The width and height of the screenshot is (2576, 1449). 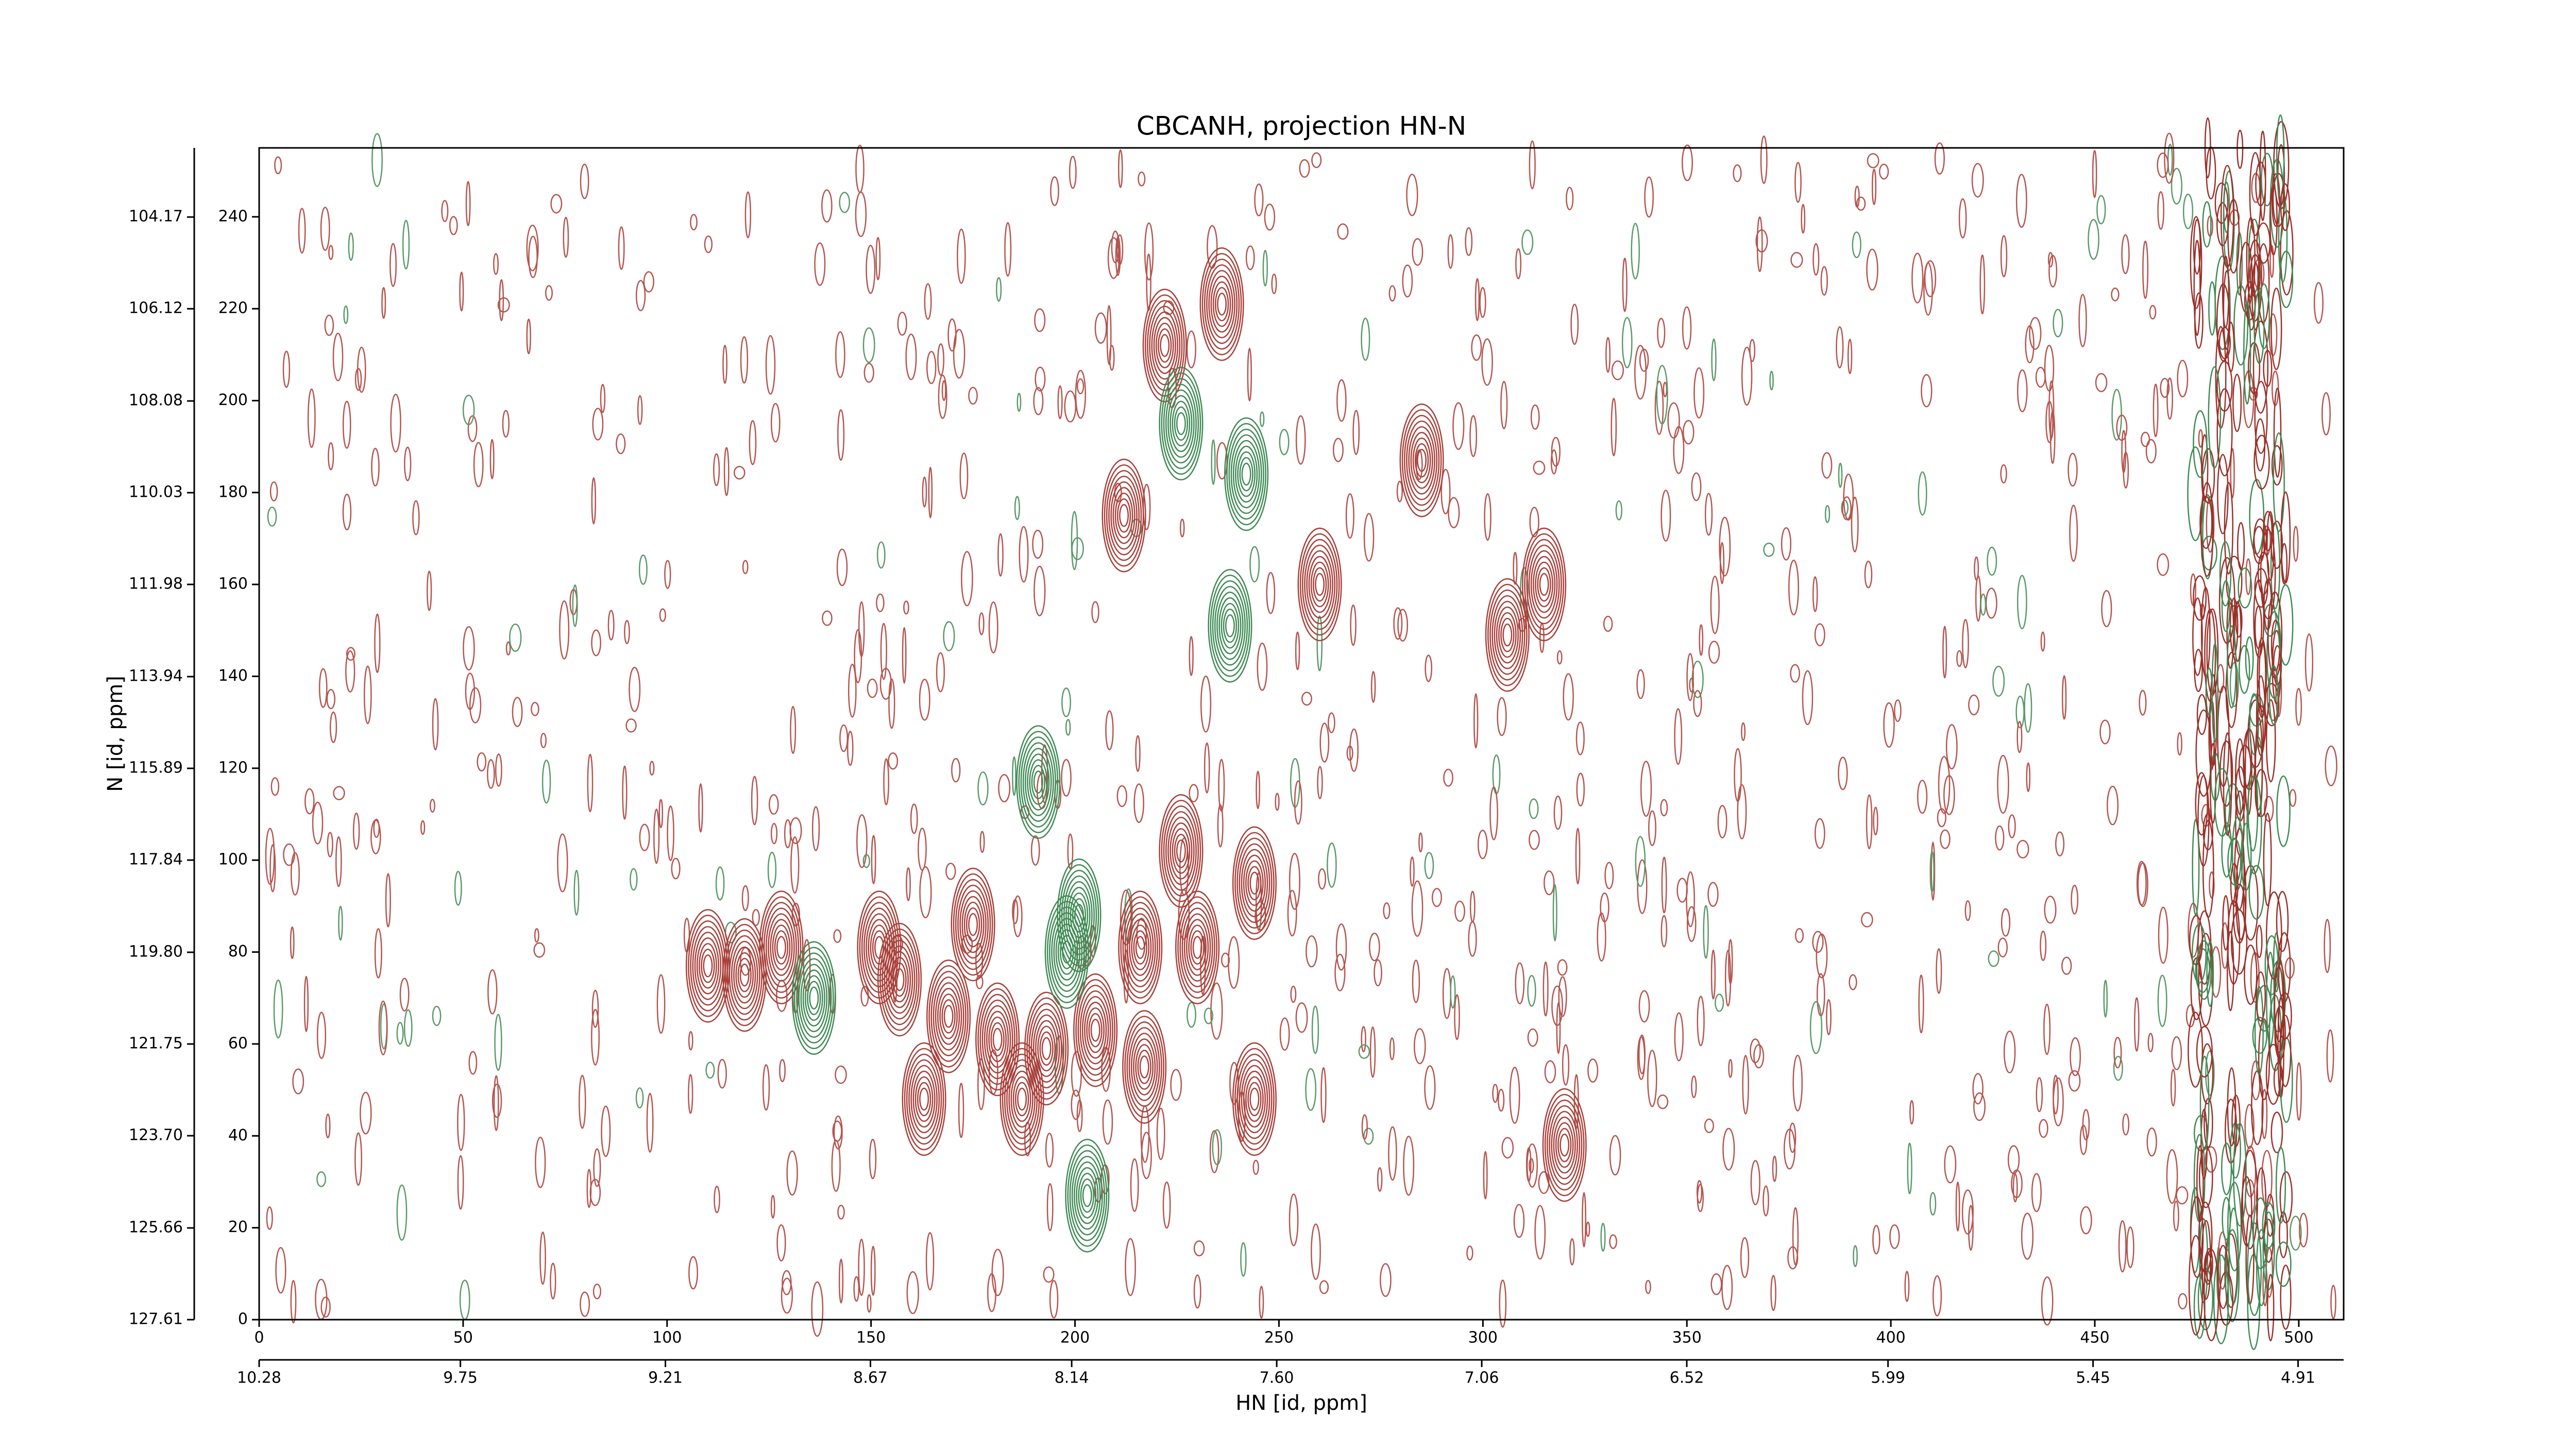 I want to click on y-tick-label: 120, so click(x=233, y=768).